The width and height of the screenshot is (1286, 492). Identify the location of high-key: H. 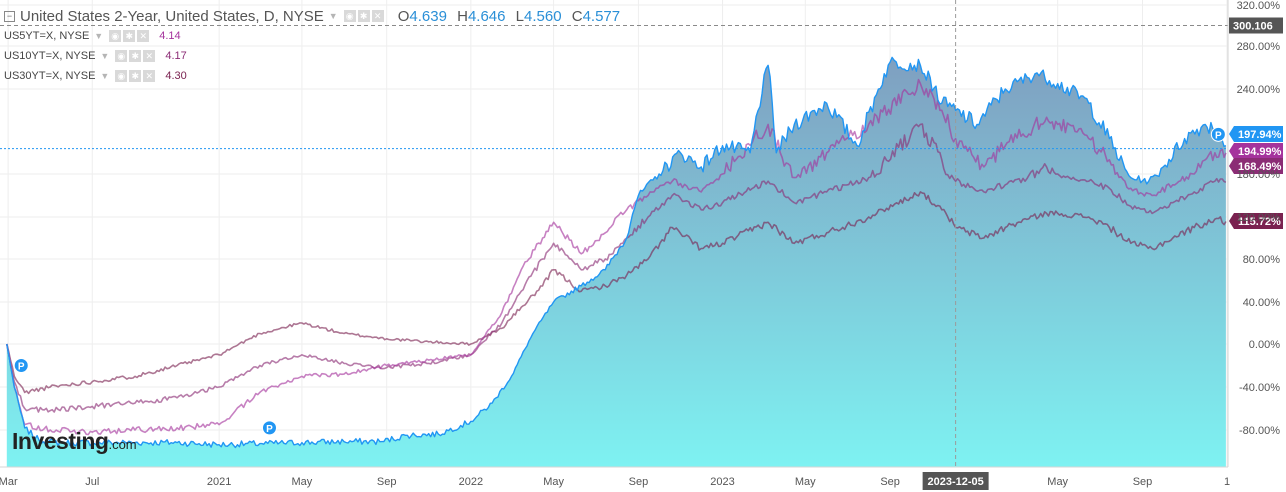
(462, 16).